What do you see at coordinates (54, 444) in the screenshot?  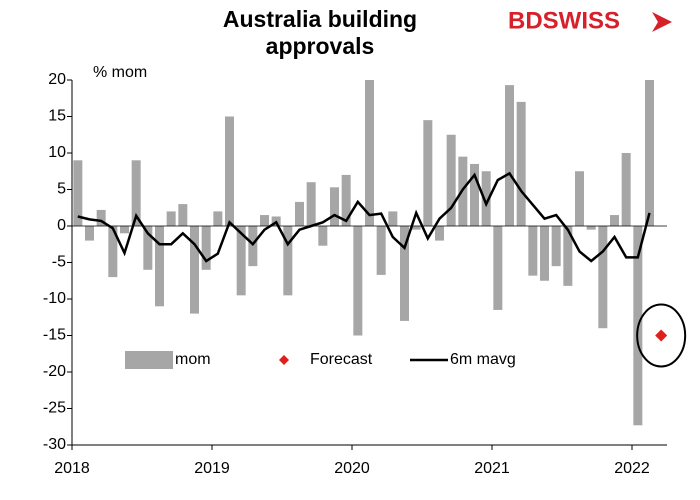 I see `y-tick-label: -30` at bounding box center [54, 444].